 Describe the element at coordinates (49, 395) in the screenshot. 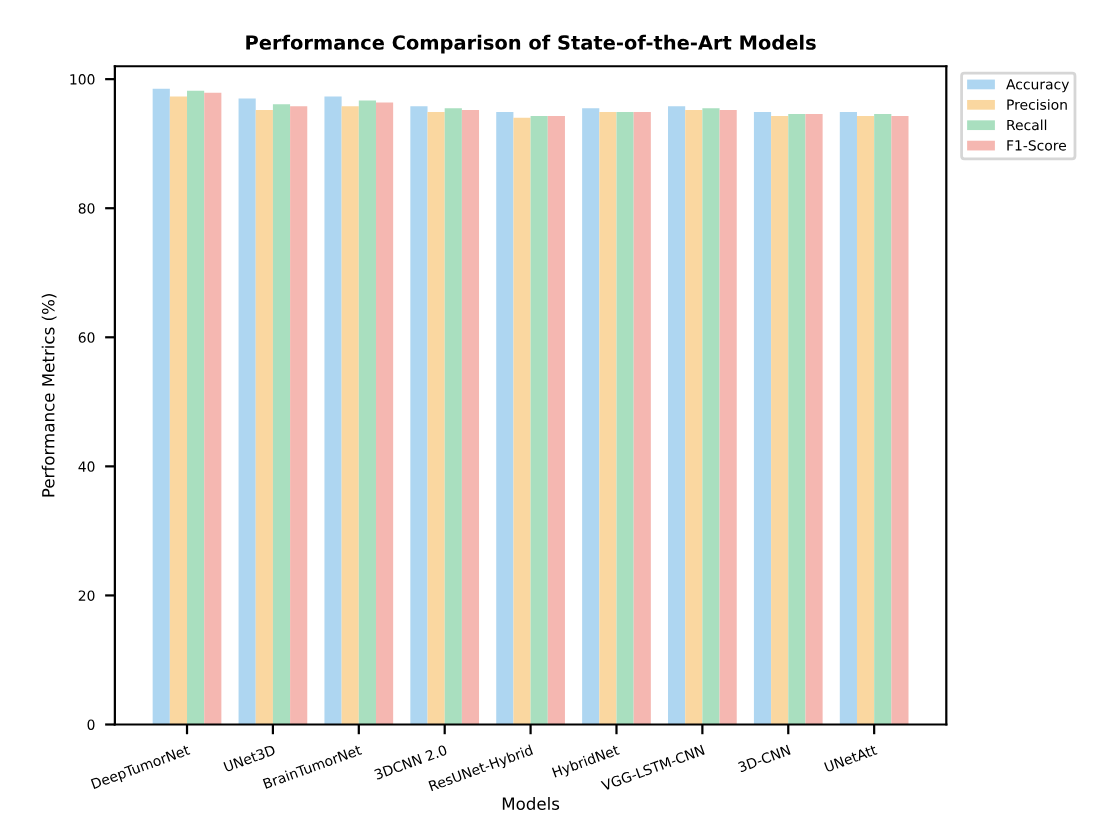

I see `y-axis-title: Performance Metrics (%)` at that location.